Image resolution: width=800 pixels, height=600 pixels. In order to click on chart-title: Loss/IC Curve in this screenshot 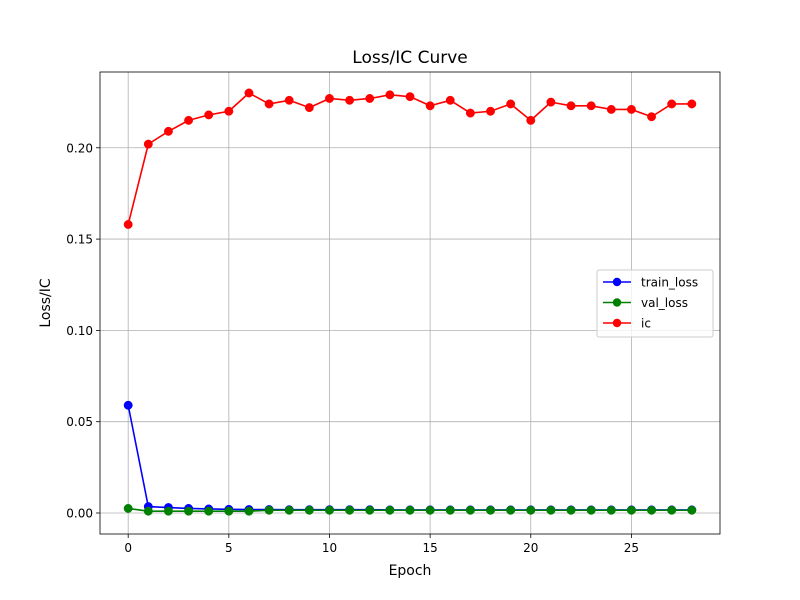, I will do `click(409, 58)`.